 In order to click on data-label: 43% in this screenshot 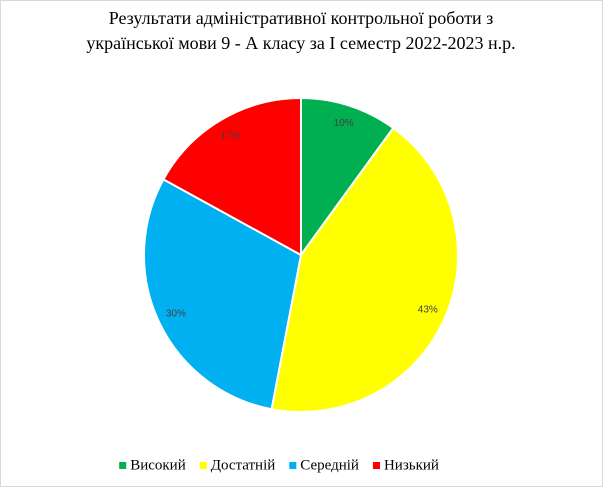, I will do `click(428, 310)`.